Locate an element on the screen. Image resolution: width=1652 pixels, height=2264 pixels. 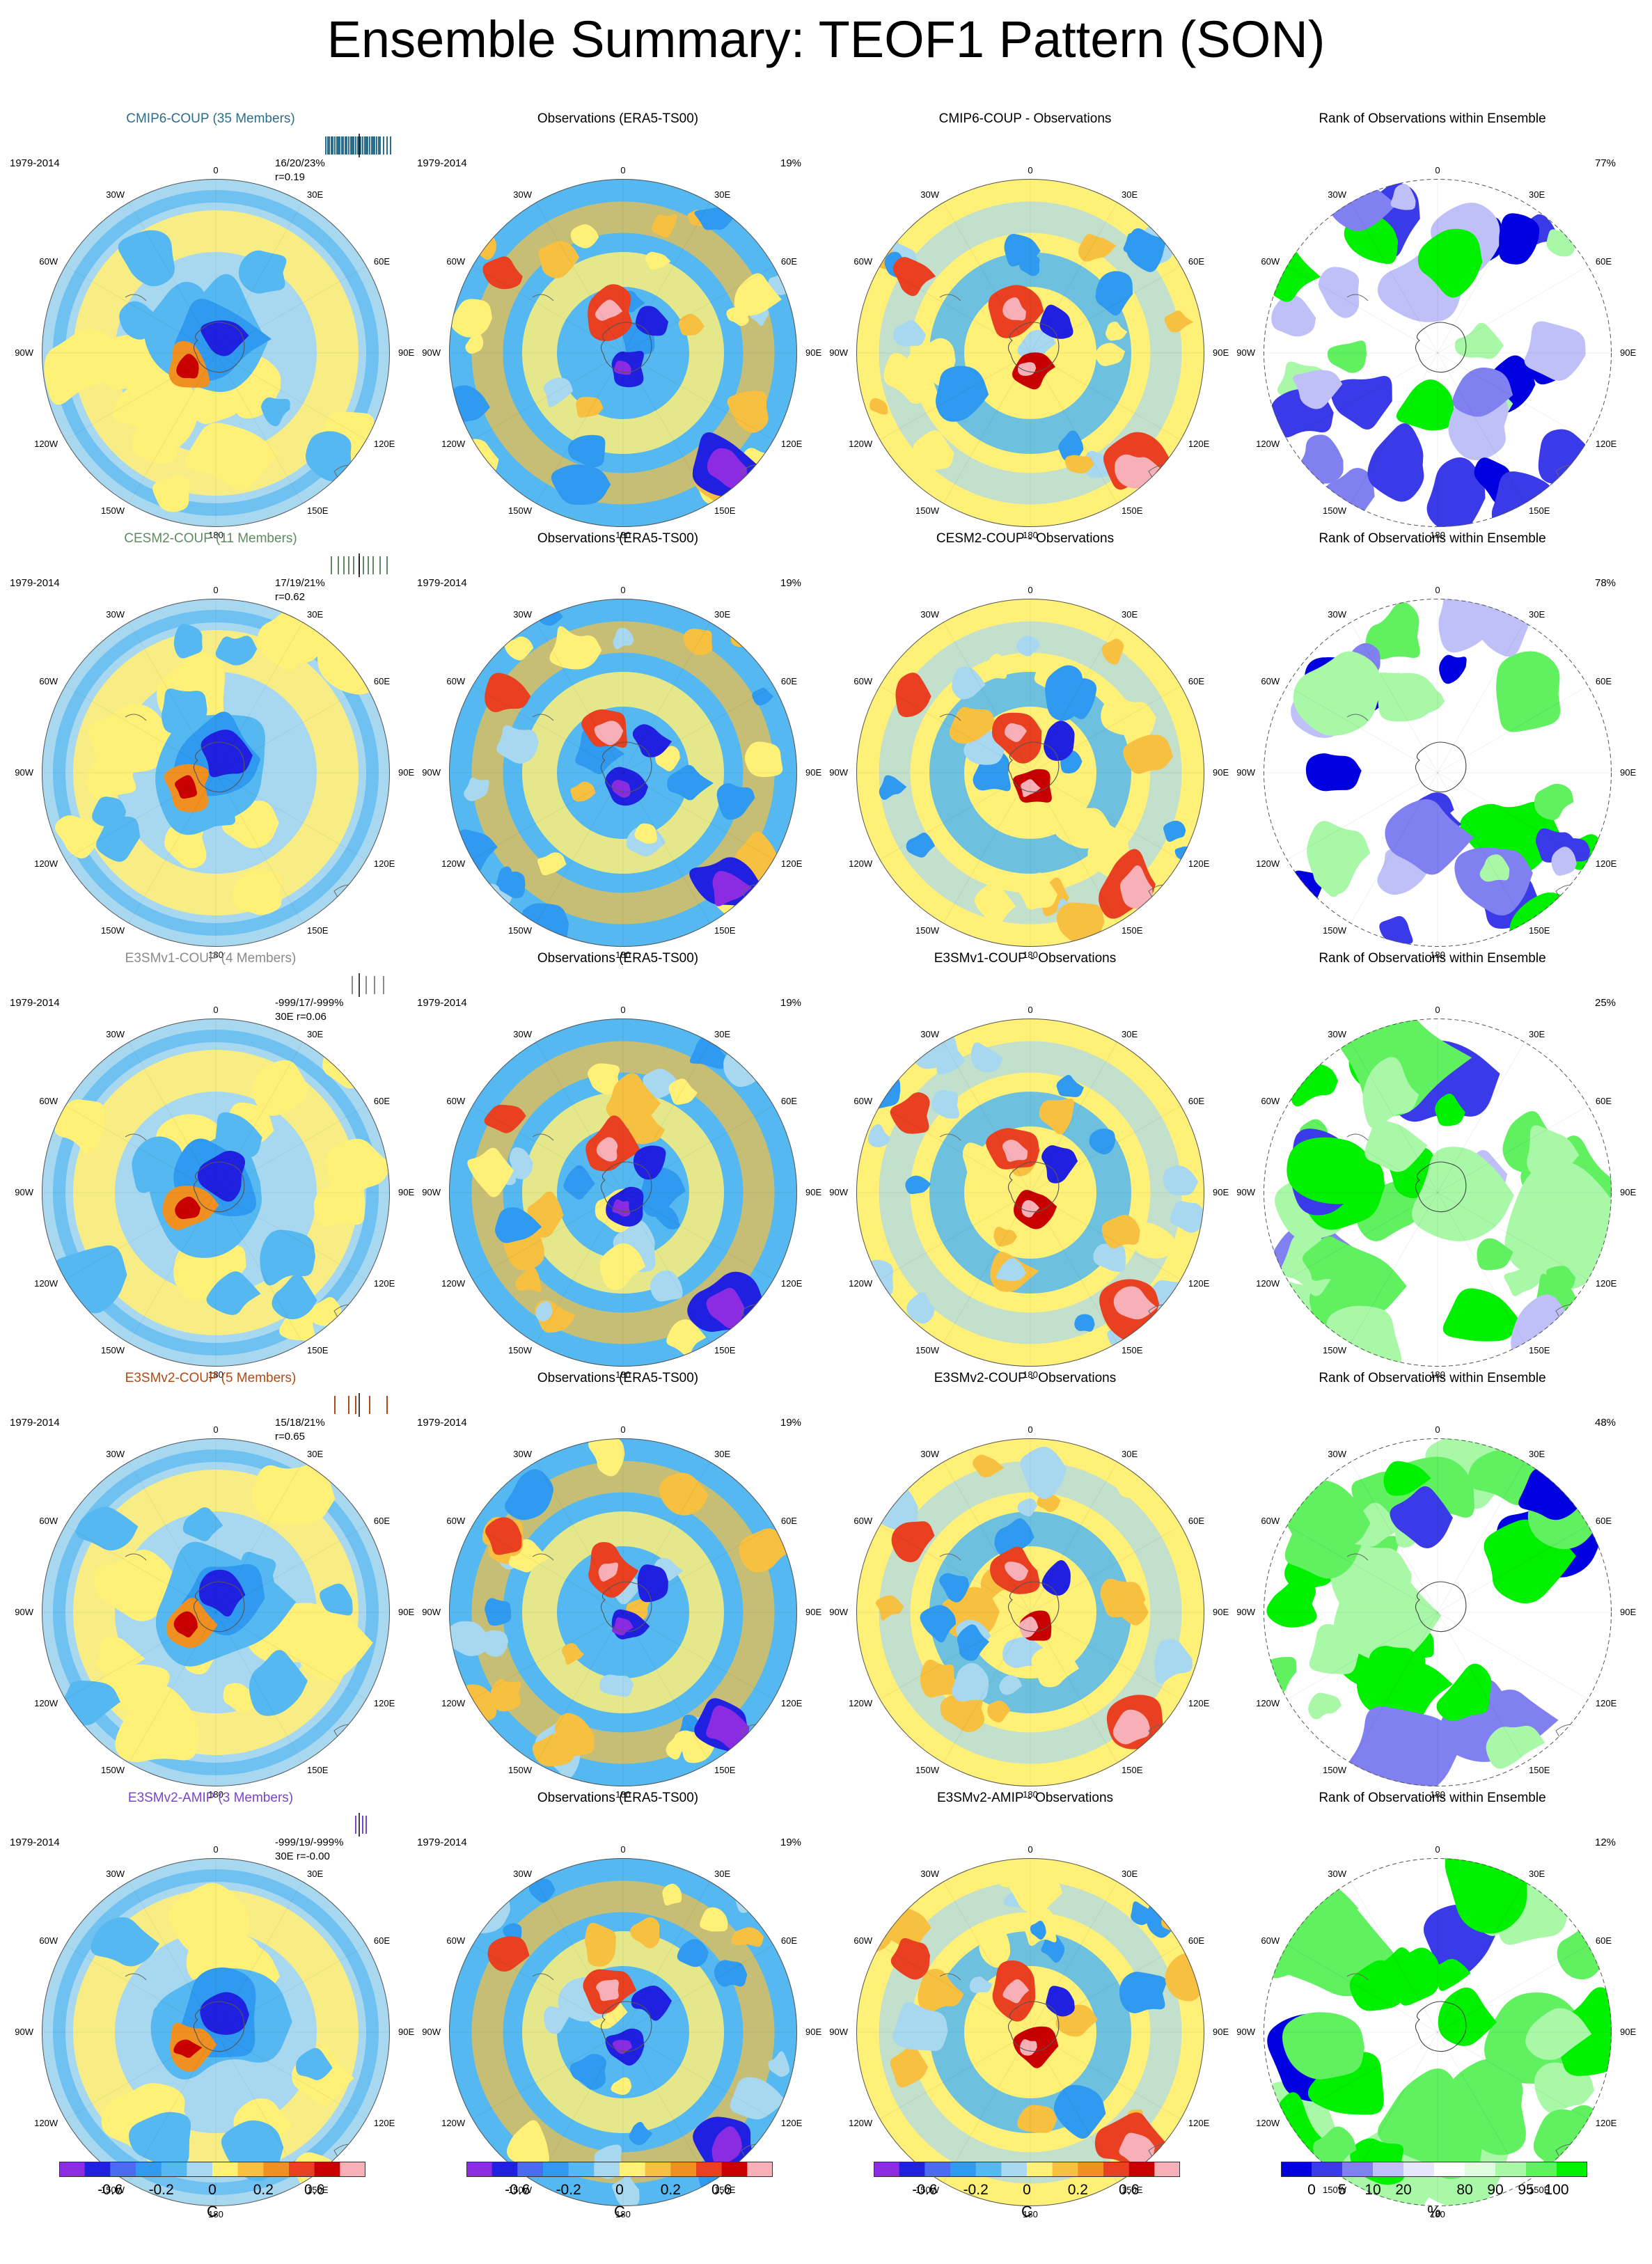
panel-title: Rank of Observations within Ensemble is located at coordinates (1432, 1798).